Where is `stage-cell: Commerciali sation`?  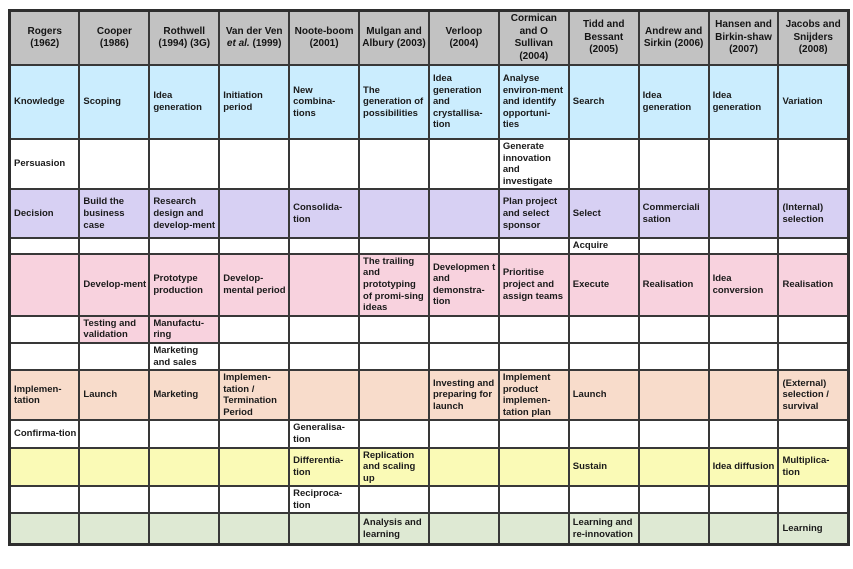
stage-cell: Commerciali sation is located at coordinates (673, 214).